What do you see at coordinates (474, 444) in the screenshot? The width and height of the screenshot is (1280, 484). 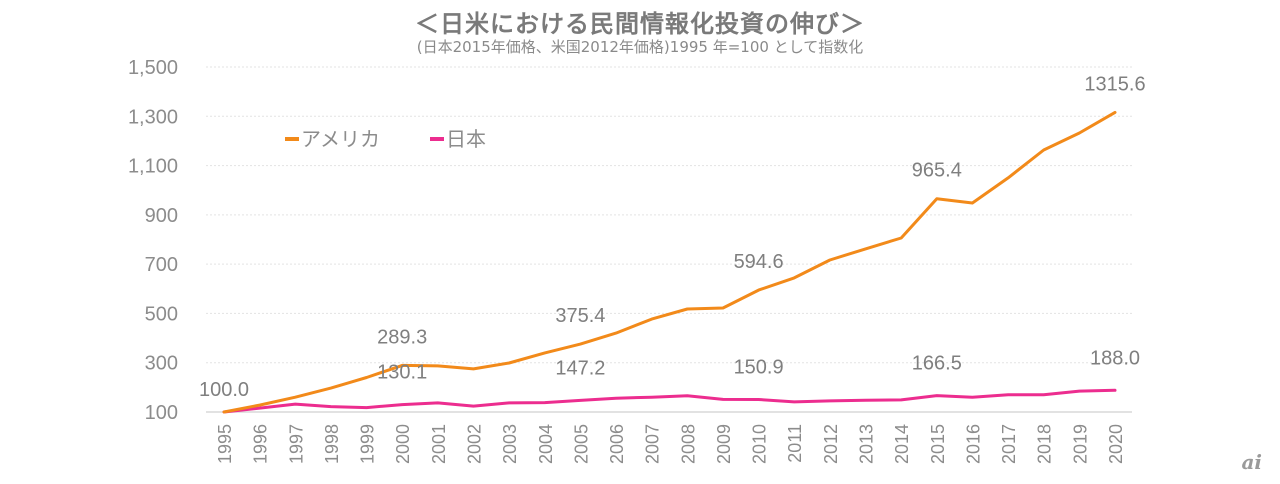 I see `x-tick-label: 2002` at bounding box center [474, 444].